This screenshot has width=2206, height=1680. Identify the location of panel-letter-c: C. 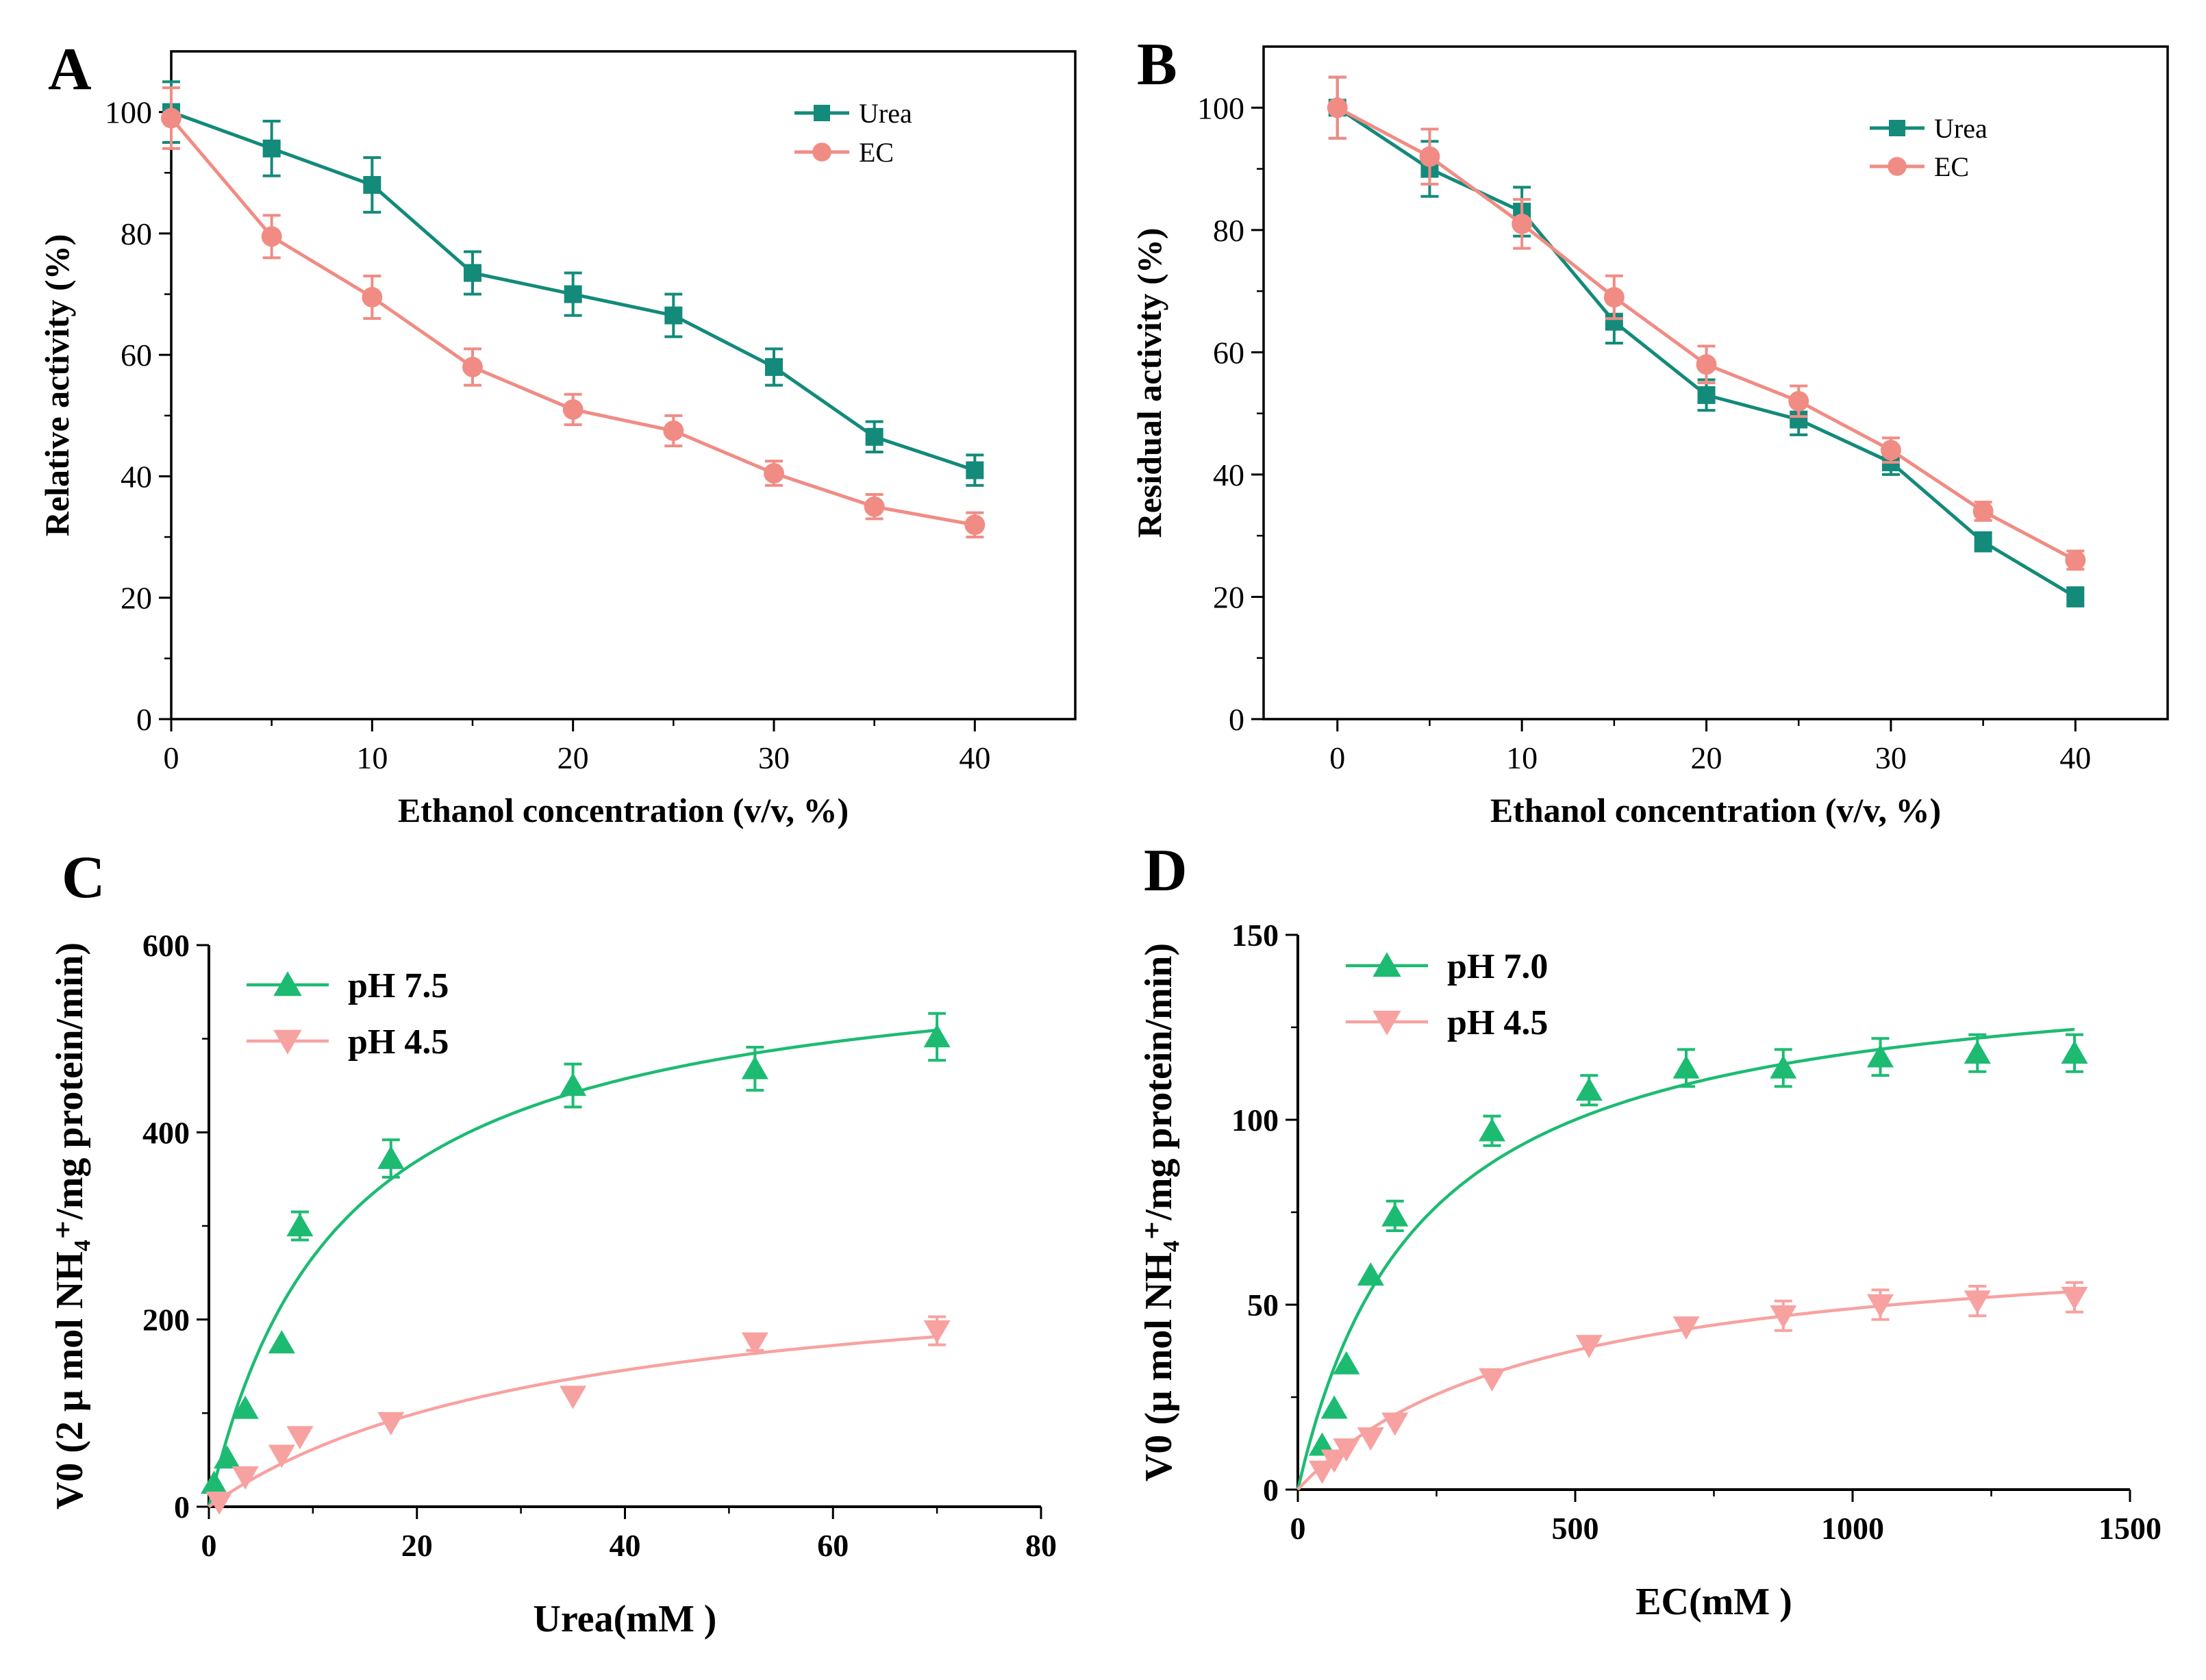
(83, 877).